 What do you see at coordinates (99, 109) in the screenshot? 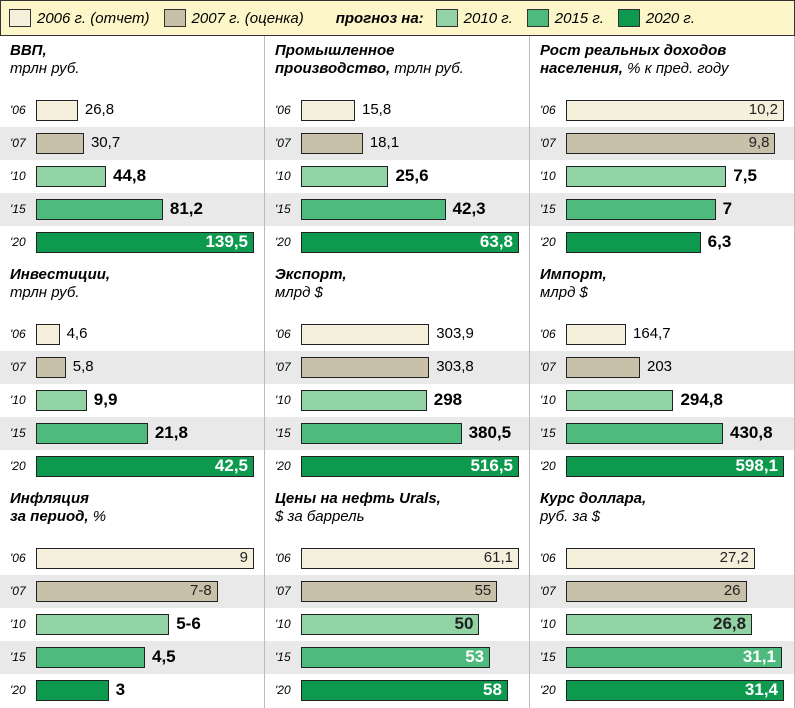
I see `value-label: 26,8` at bounding box center [99, 109].